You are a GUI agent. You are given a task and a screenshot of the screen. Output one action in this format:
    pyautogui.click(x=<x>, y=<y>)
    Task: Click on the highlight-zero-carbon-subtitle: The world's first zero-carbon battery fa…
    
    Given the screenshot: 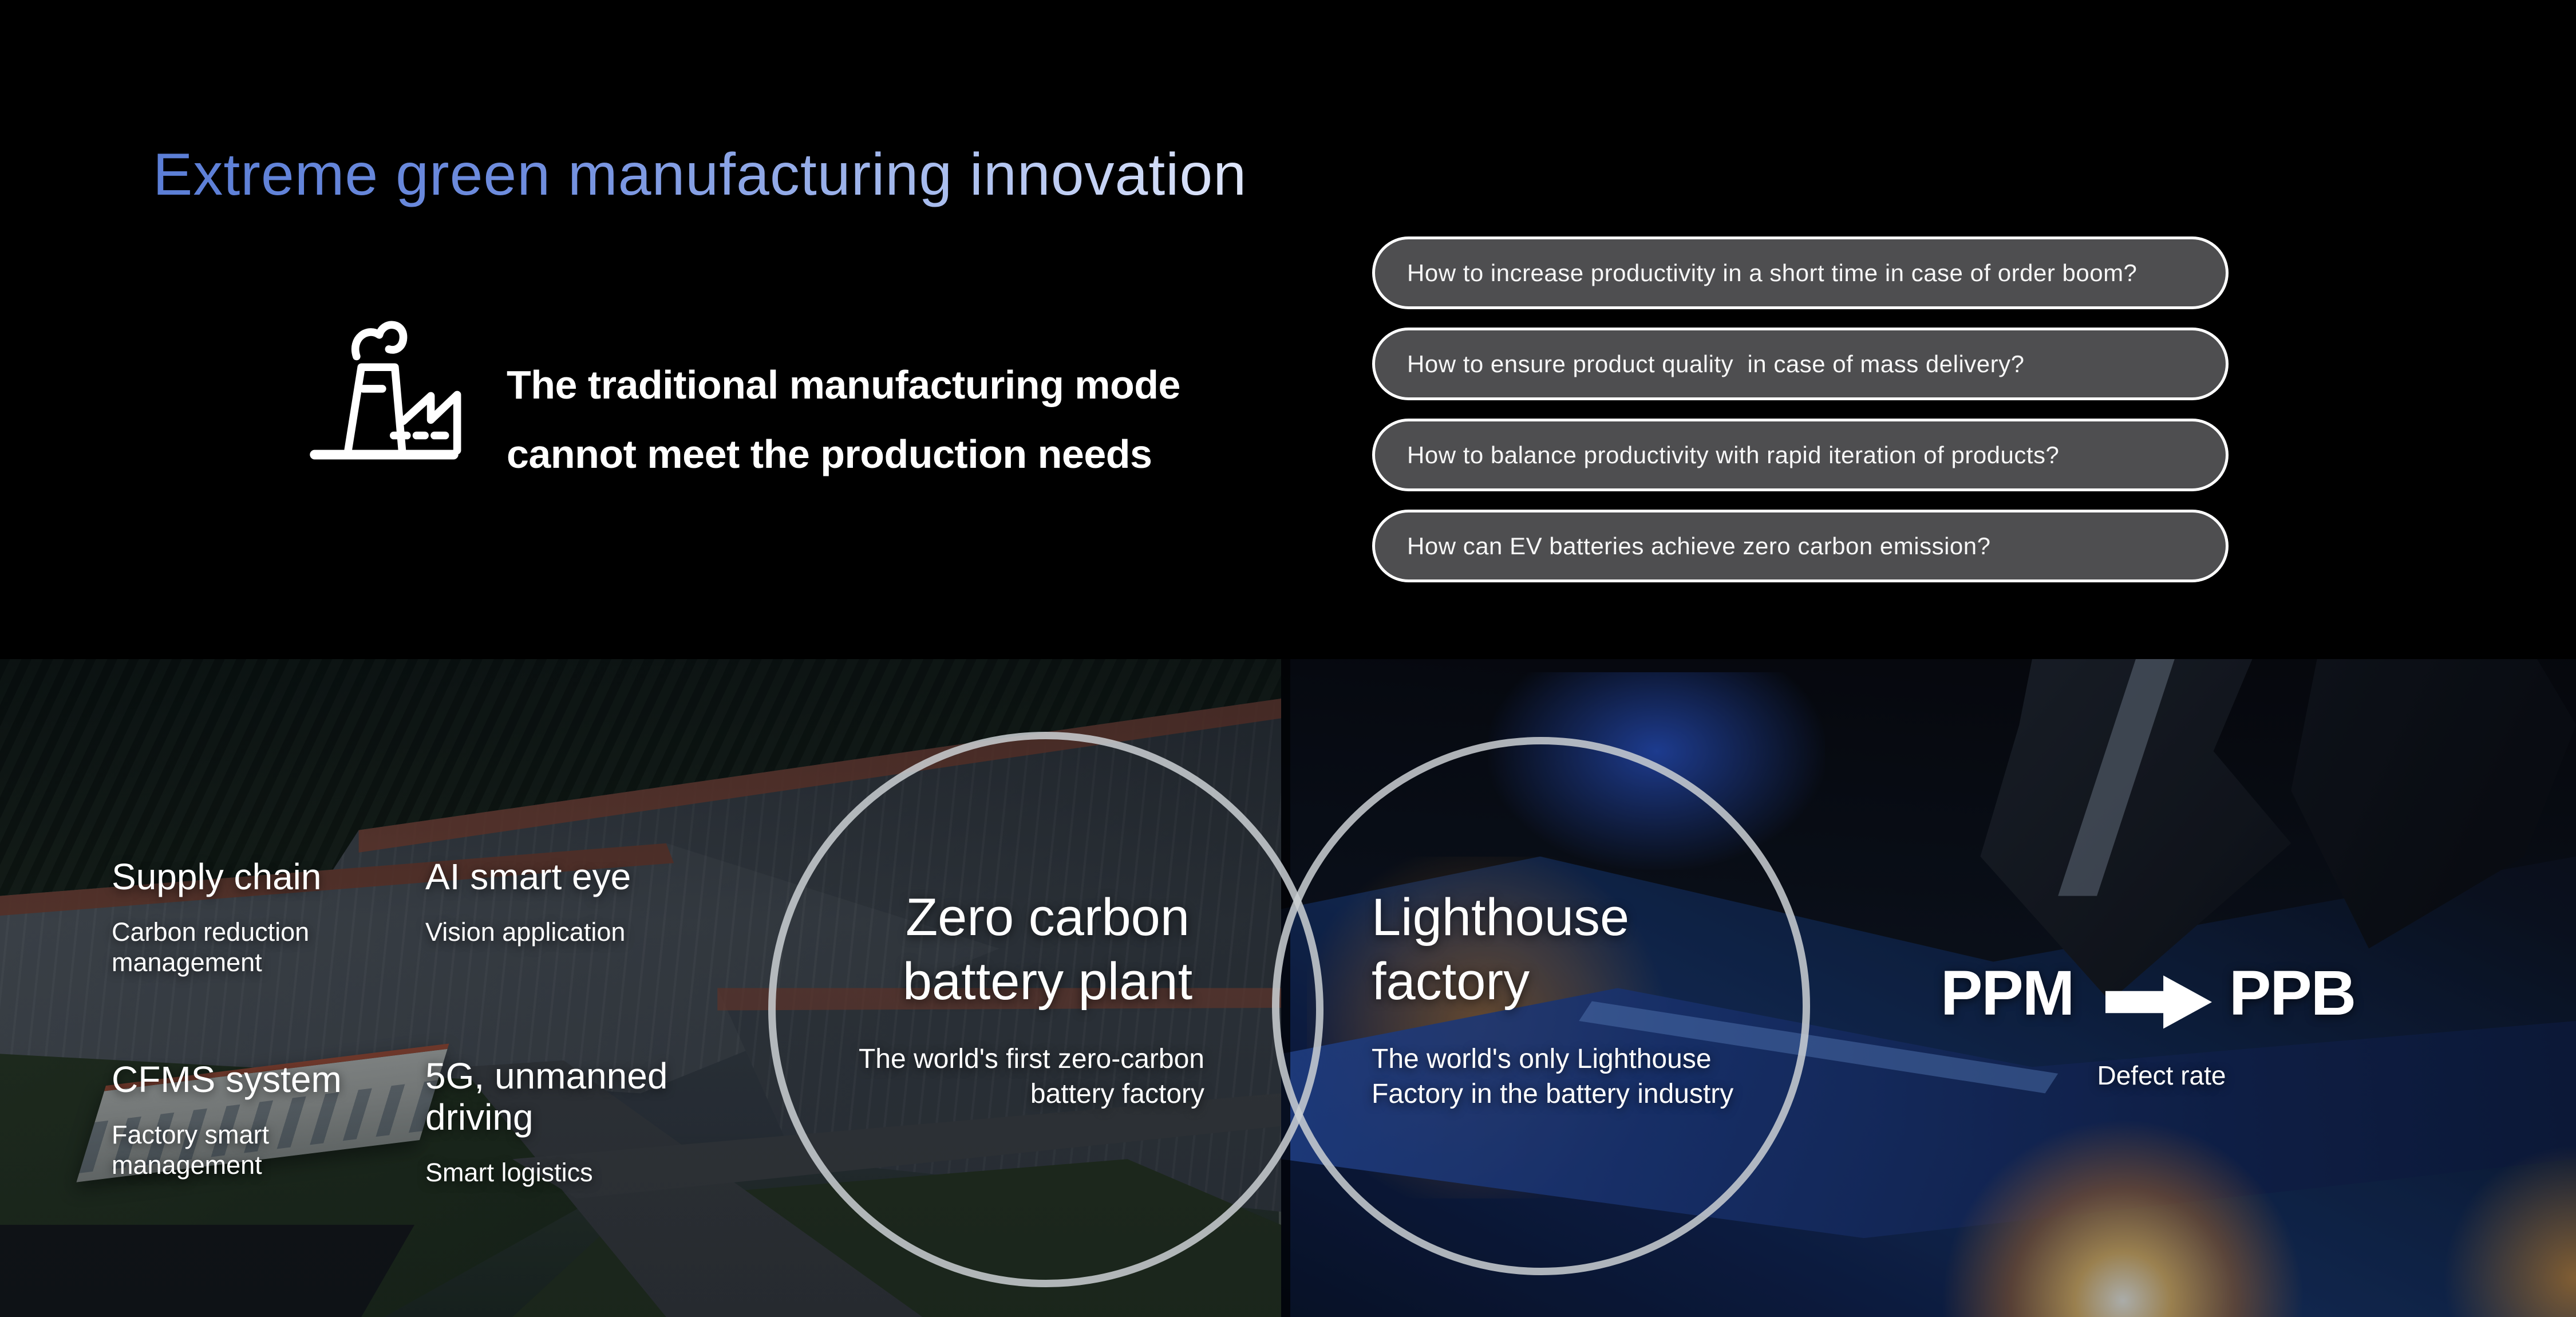 What is the action you would take?
    pyautogui.click(x=1031, y=1076)
    